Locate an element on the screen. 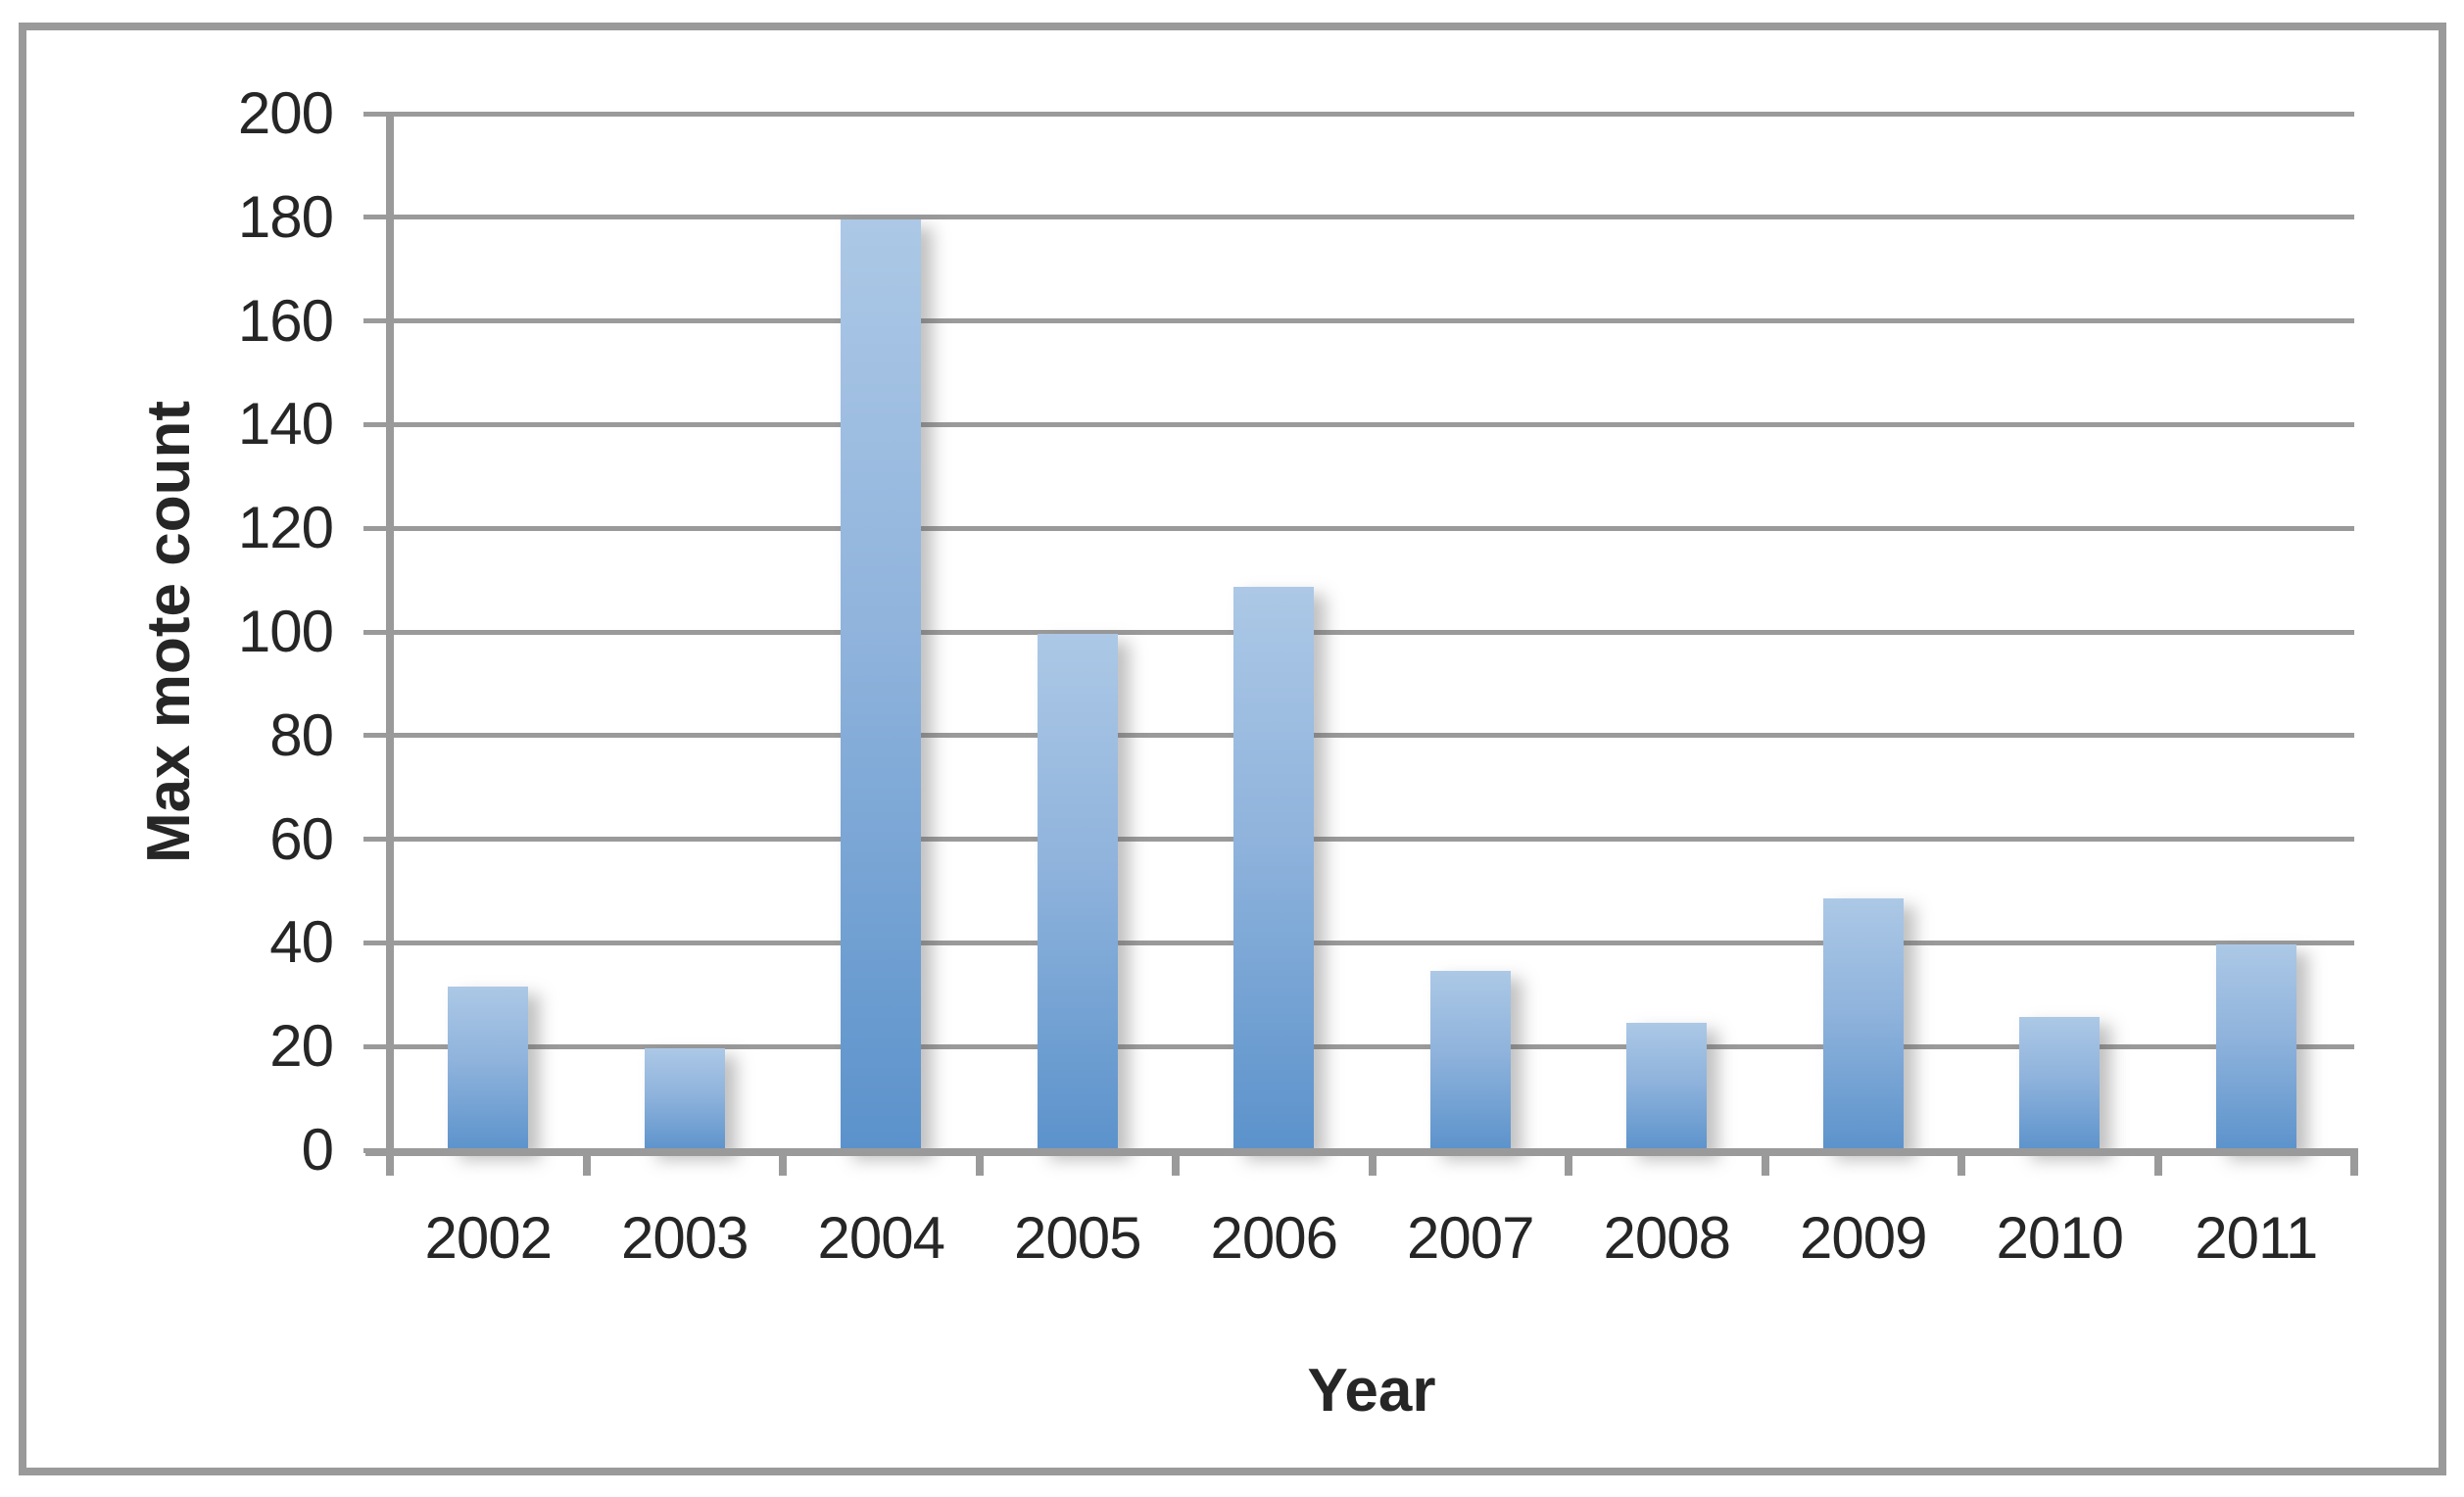 The image size is (2464, 1497). y-tick-label-200: 200 is located at coordinates (285, 113).